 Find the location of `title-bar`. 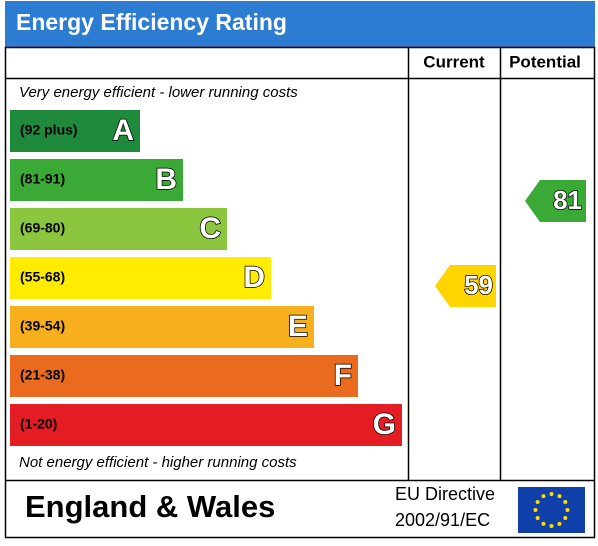

title-bar is located at coordinates (300, 24).